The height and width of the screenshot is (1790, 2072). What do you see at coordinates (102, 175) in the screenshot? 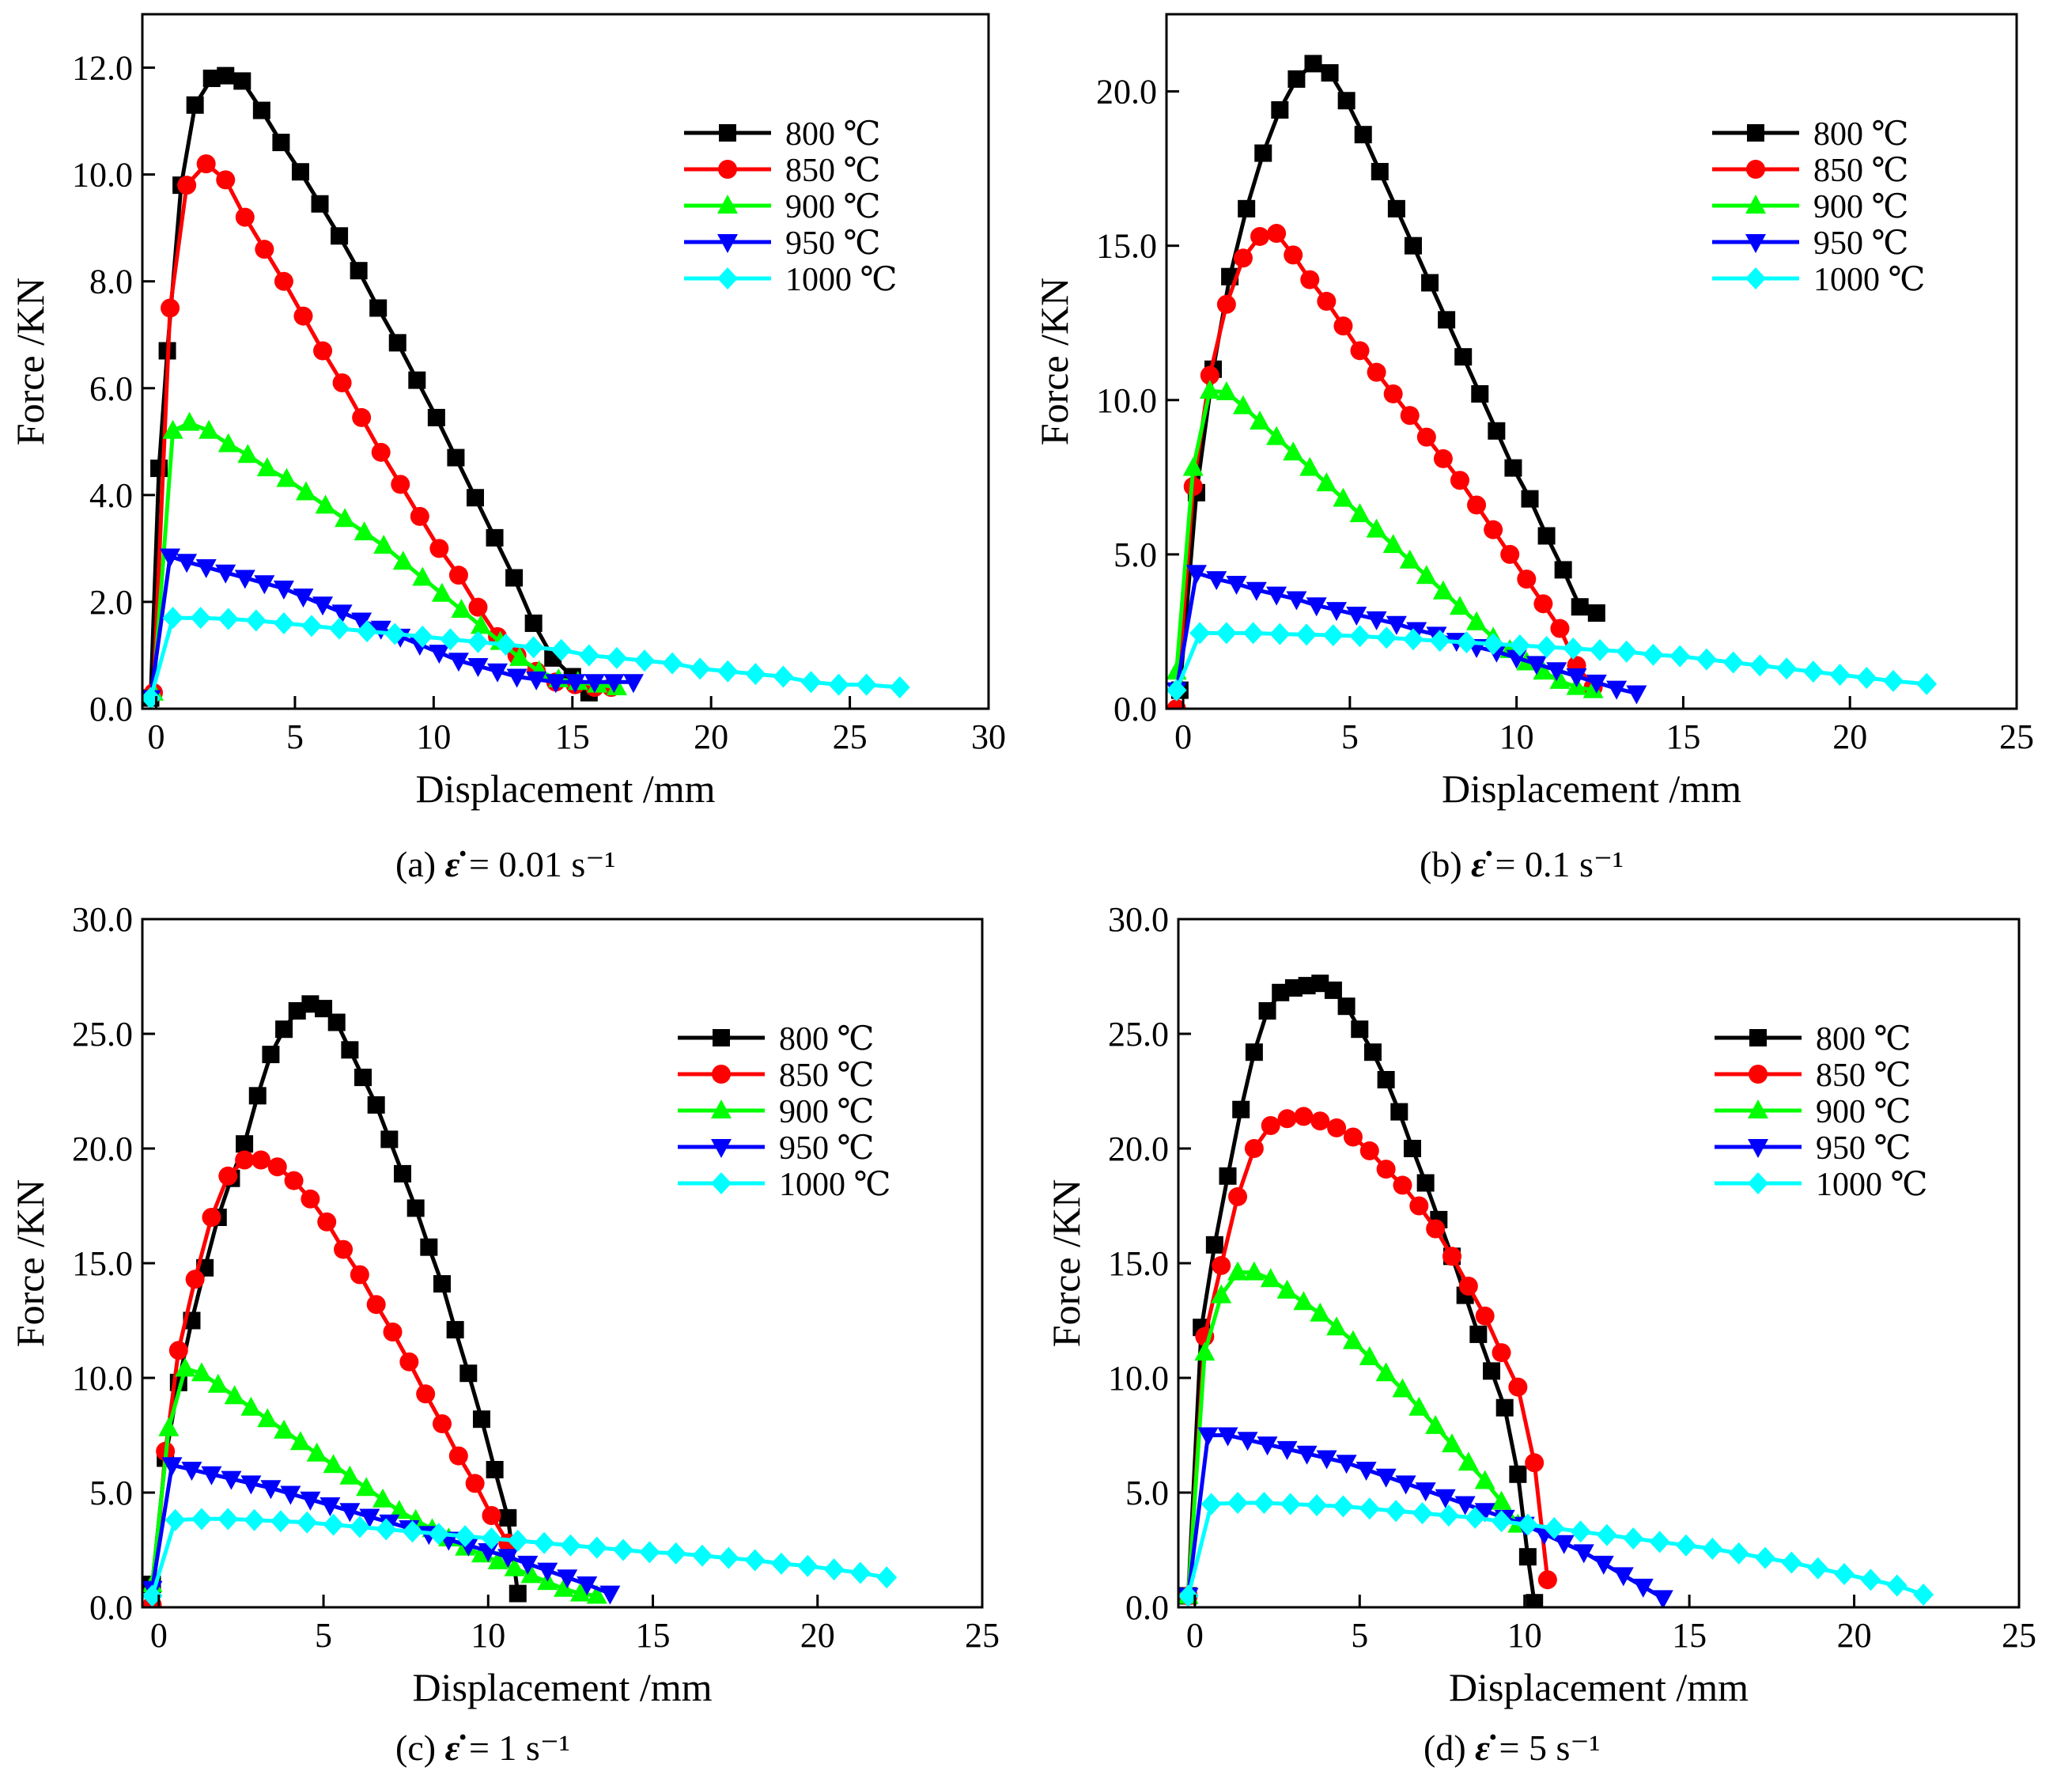
I see `y-tick-label-a-5: 10.0` at bounding box center [102, 175].